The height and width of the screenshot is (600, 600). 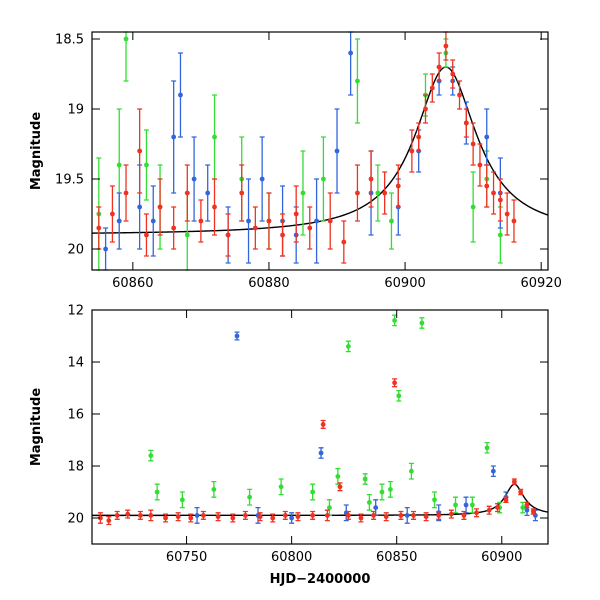 I want to click on x-tick-label: 60850, so click(x=396, y=557).